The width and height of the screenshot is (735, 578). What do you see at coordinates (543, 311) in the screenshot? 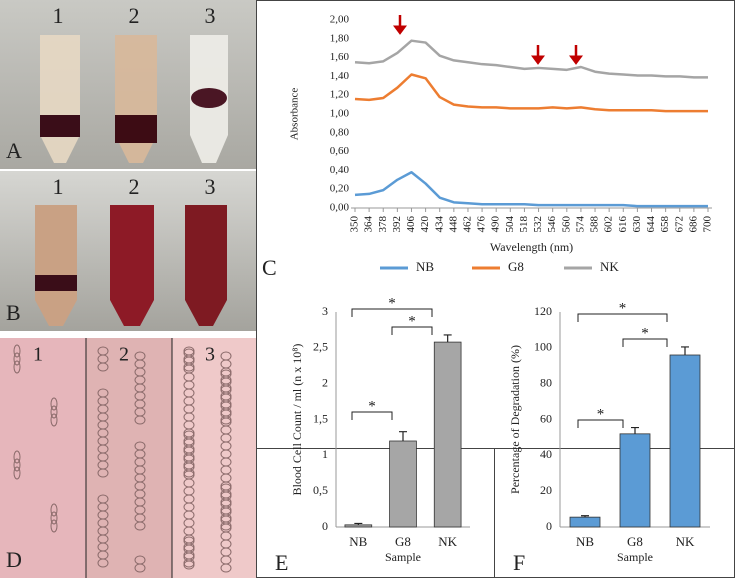
I see `y-tick-label: 120` at bounding box center [543, 311].